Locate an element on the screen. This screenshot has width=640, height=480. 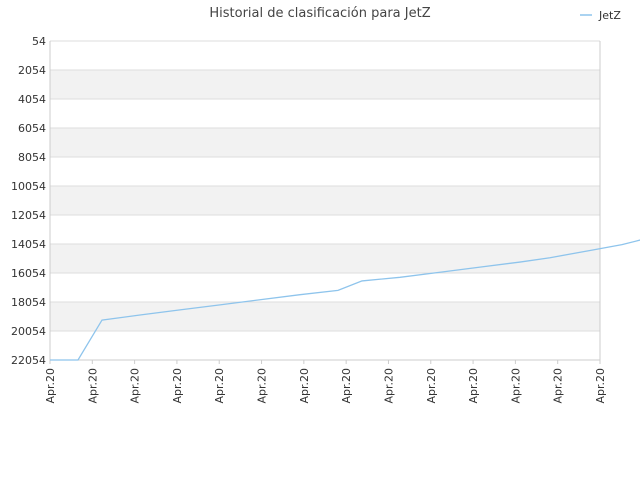
y-tick-label: 2054 is located at coordinates (32, 70).